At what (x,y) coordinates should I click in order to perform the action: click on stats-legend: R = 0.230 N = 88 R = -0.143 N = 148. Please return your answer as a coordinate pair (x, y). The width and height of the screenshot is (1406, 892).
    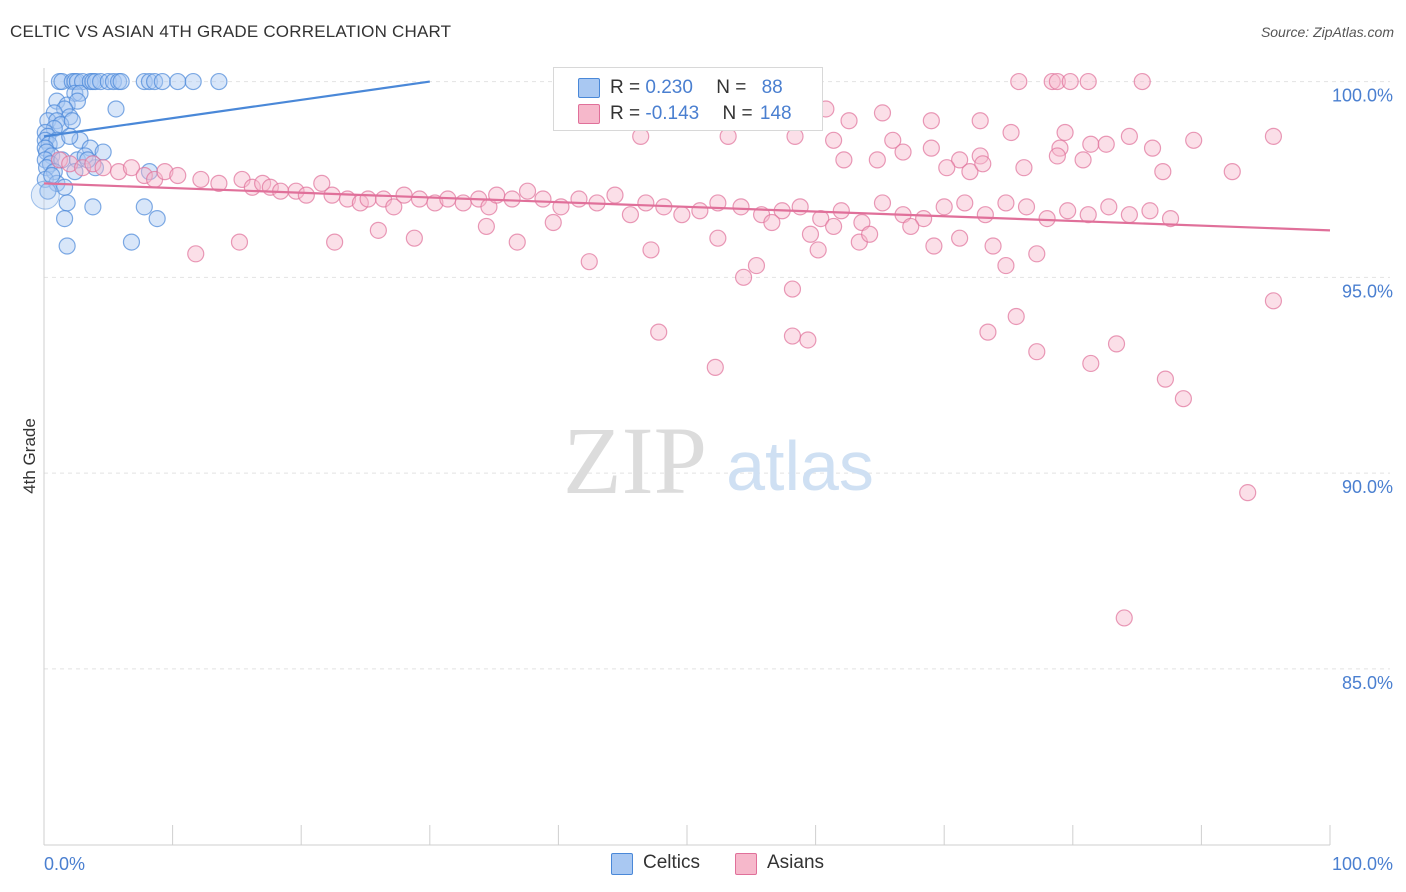
    Looking at the image, I should click on (688, 99).